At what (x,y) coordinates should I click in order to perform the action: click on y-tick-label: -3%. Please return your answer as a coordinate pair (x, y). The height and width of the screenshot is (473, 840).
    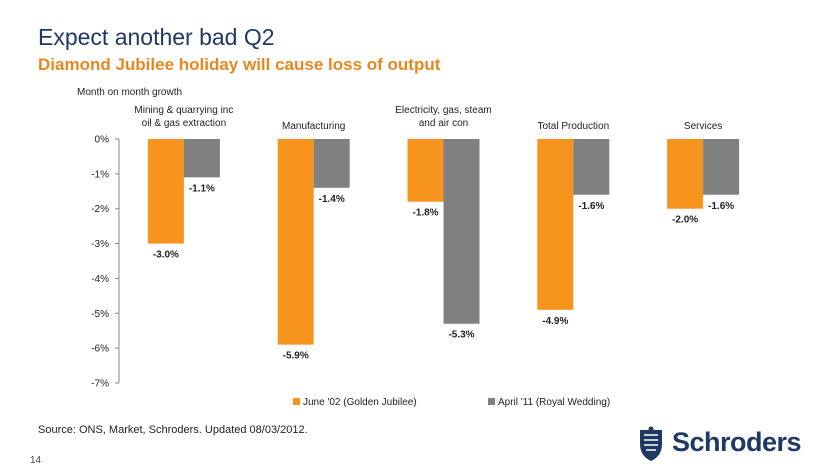
    Looking at the image, I should click on (100, 244).